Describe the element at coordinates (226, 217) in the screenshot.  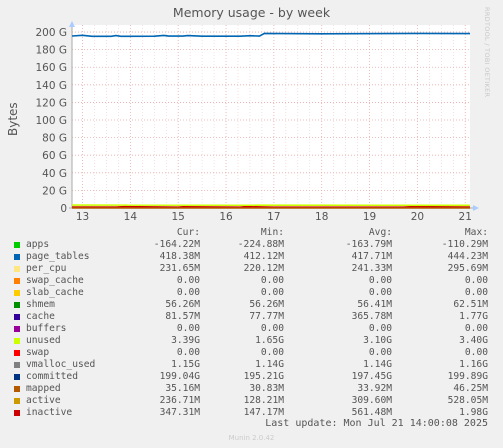
I see `x-tick-label: 16` at that location.